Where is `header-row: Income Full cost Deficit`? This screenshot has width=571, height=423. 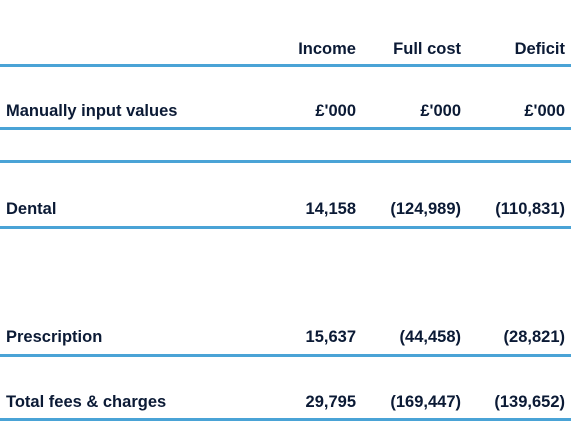 header-row: Income Full cost Deficit is located at coordinates (285, 49).